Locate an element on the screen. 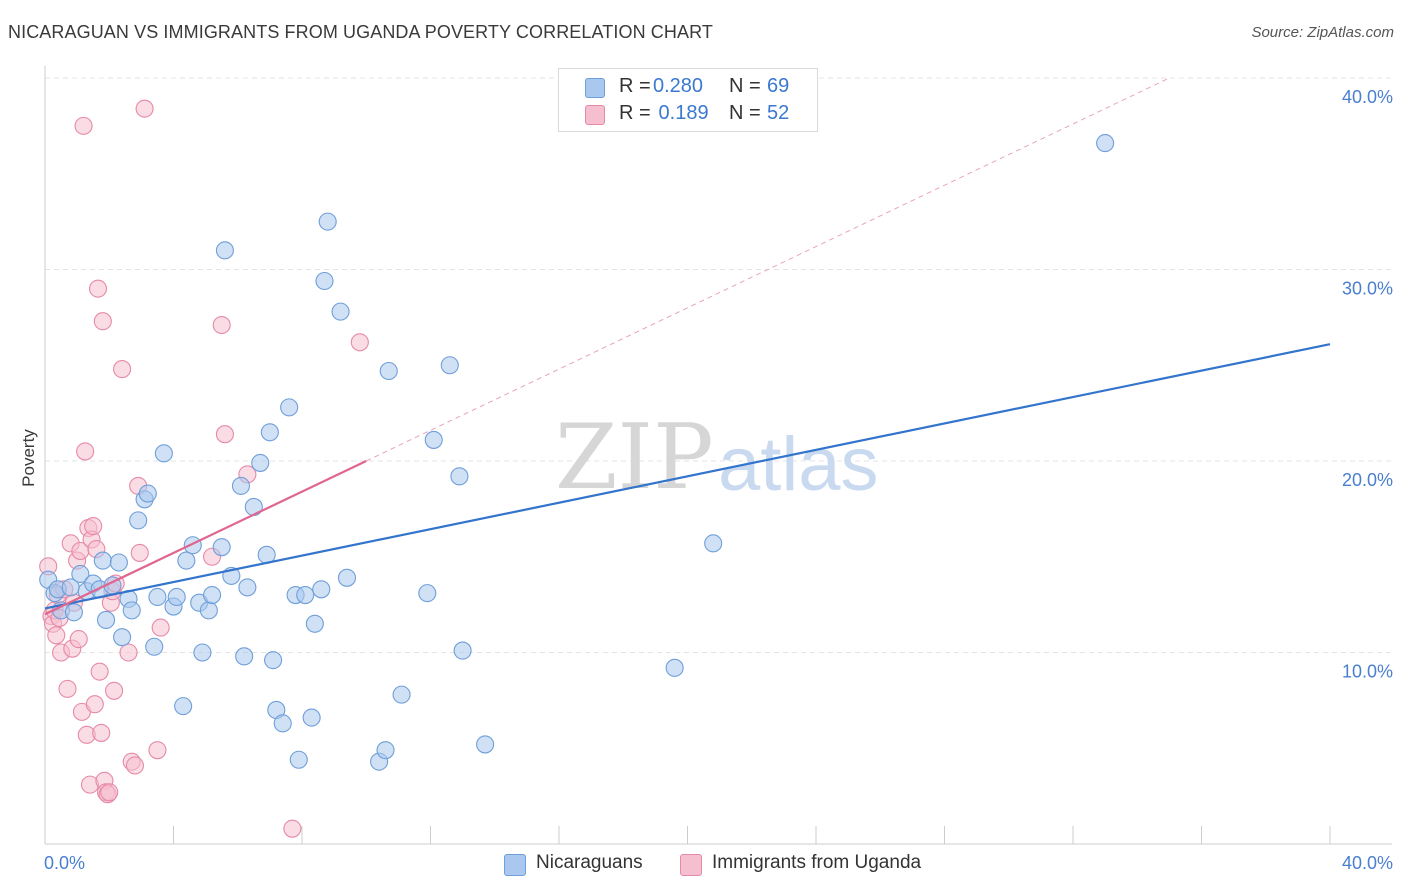 This screenshot has height=892, width=1406. y-tick-label: 40.0% is located at coordinates (1367, 97).